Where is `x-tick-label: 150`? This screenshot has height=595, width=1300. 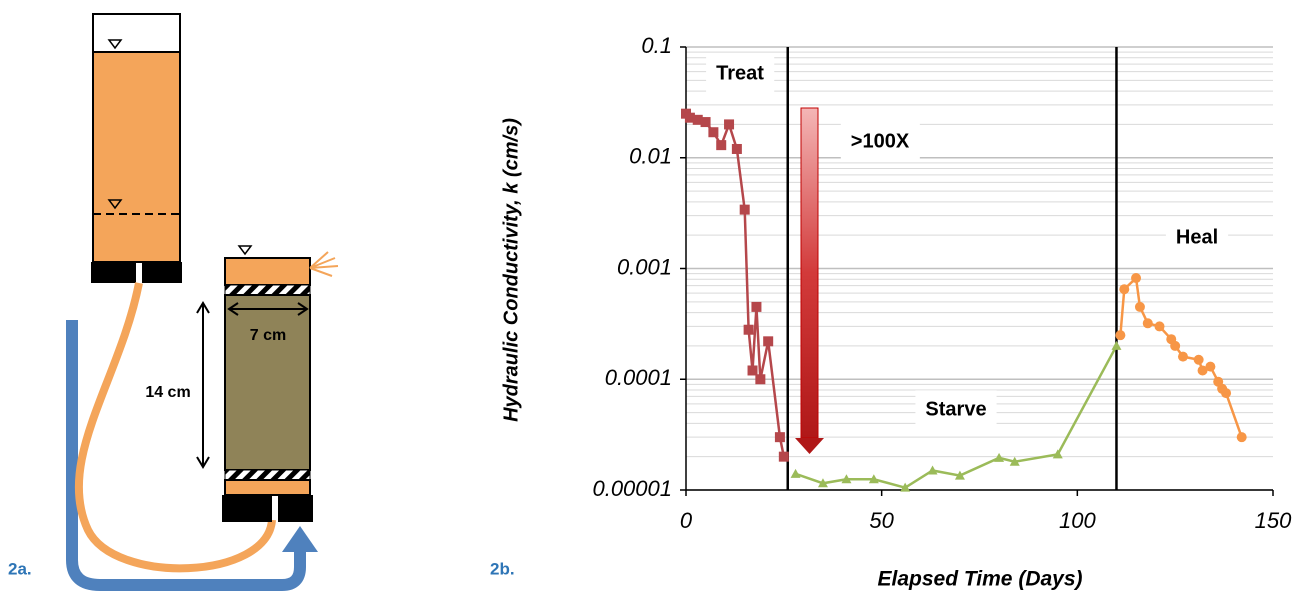
x-tick-label: 150 is located at coordinates (1273, 520).